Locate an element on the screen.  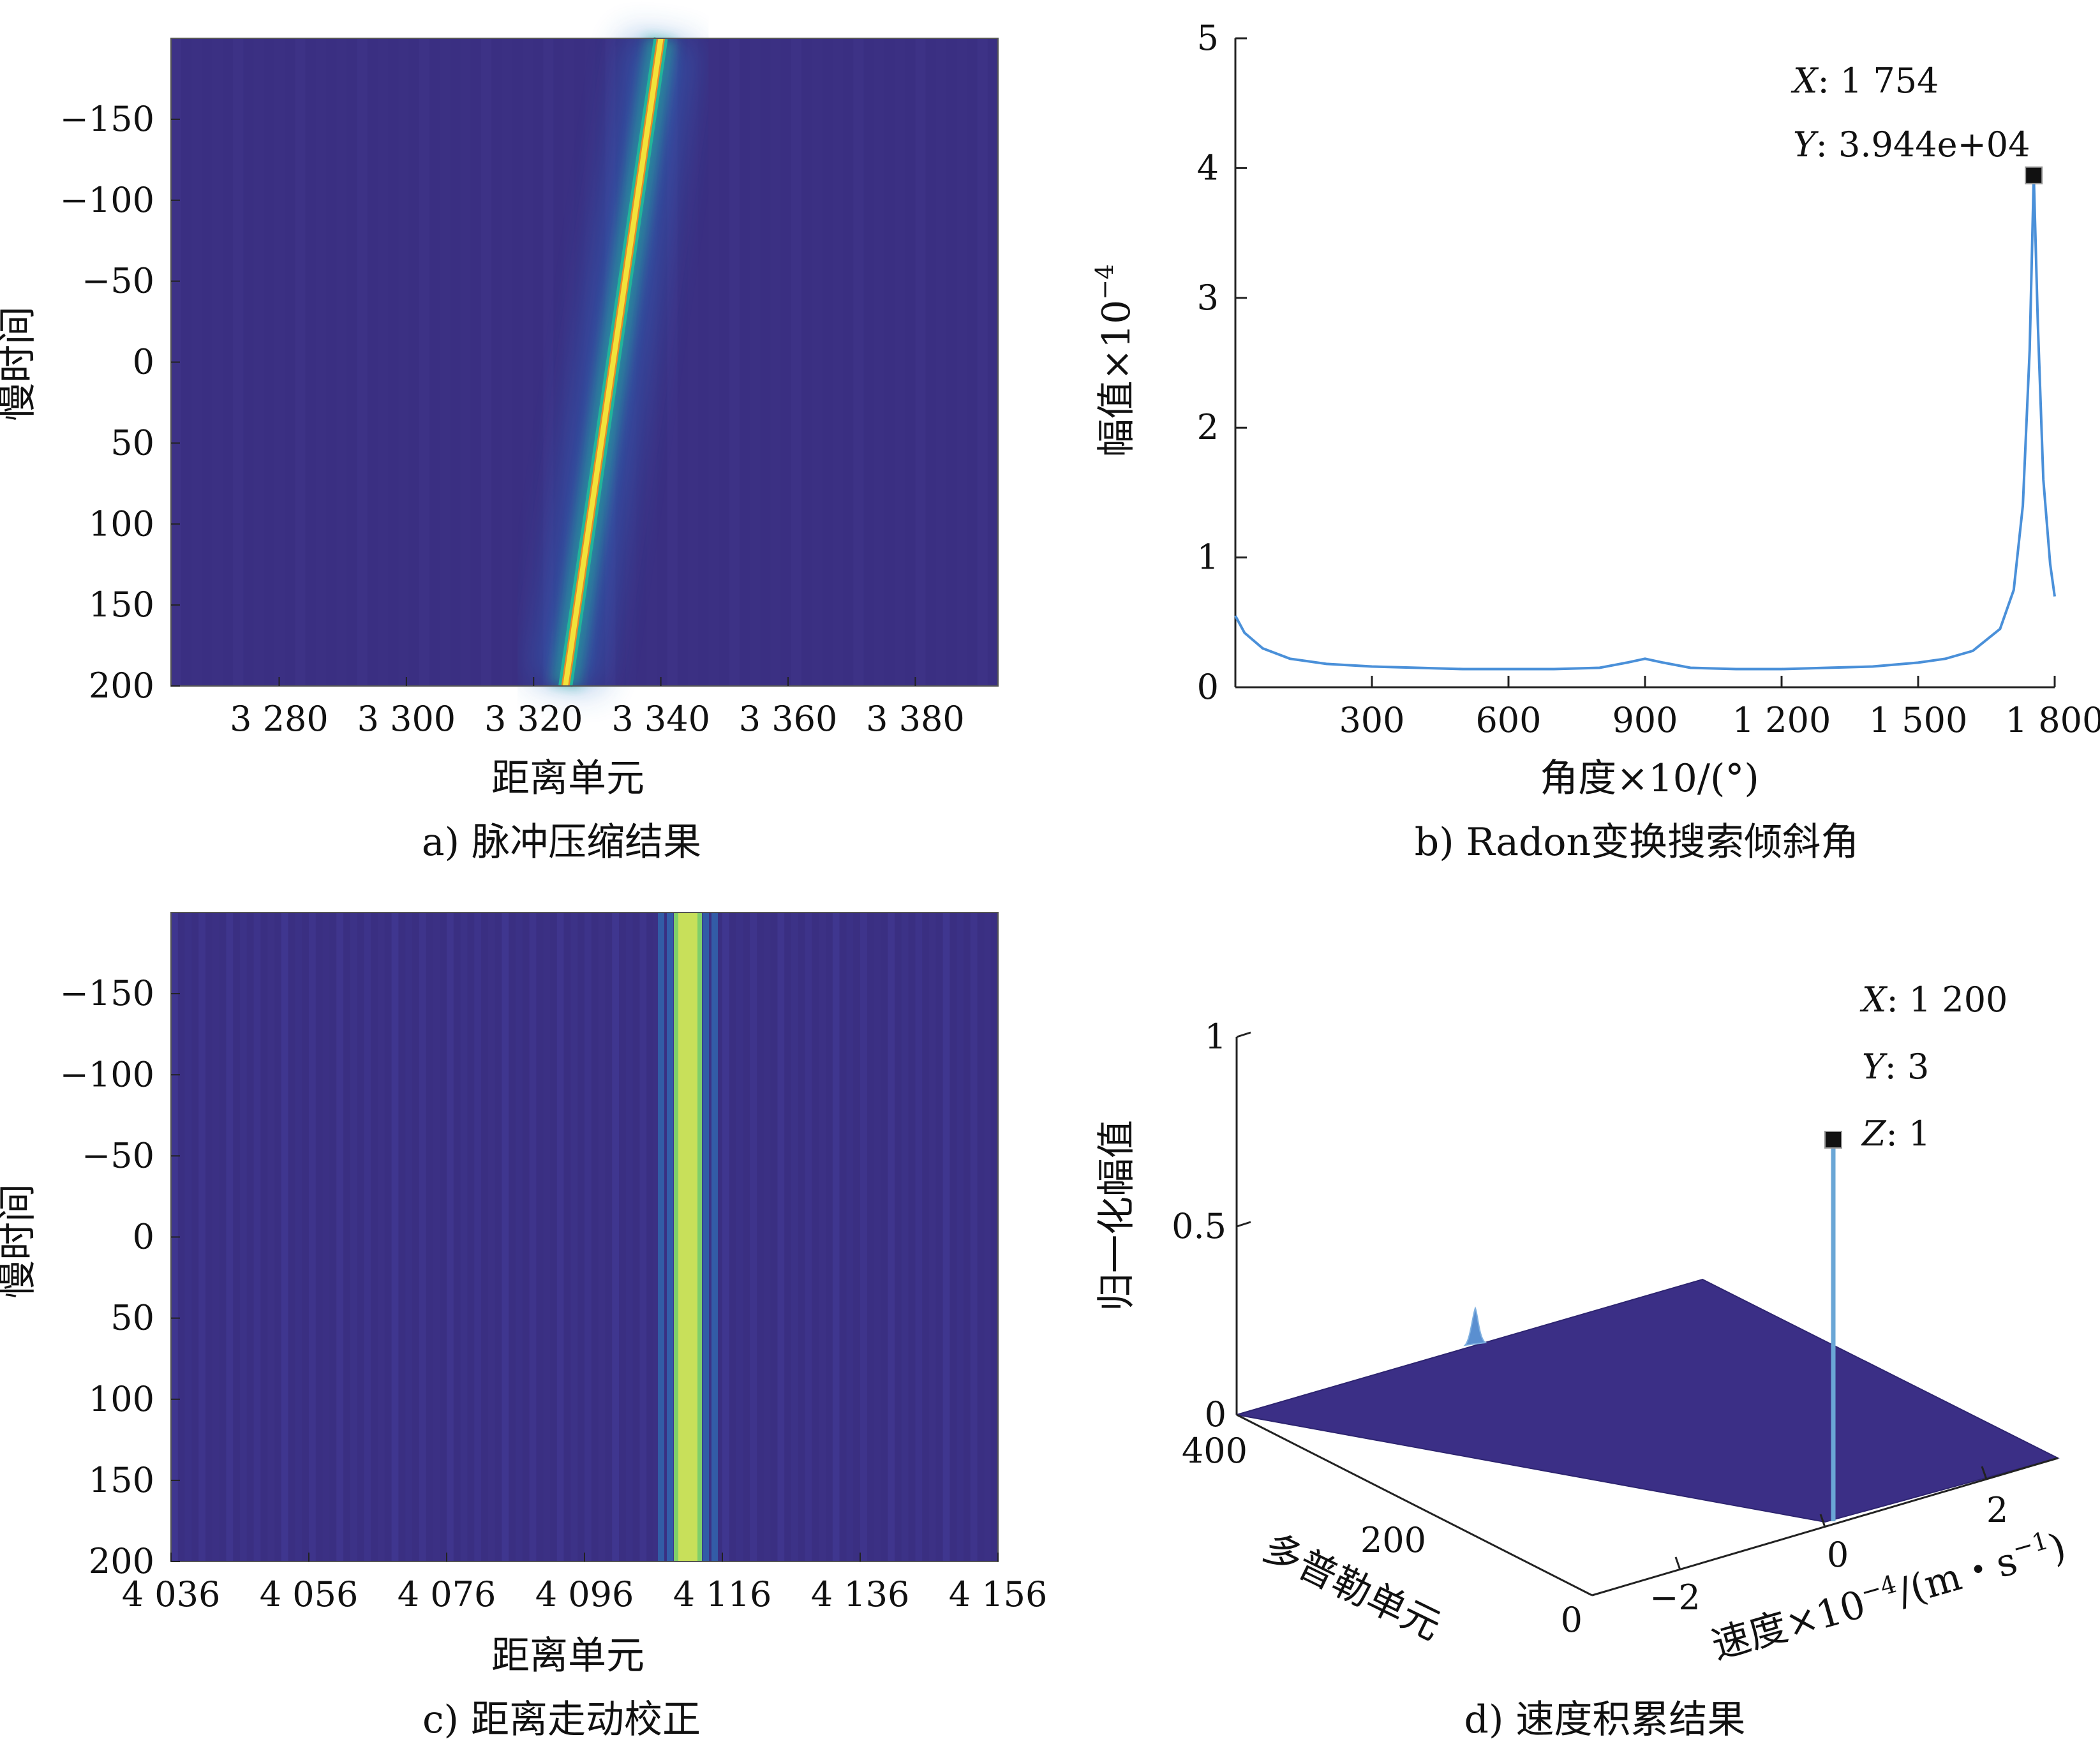
panel-d-z-tick-label-0: 0 is located at coordinates (1215, 1414).